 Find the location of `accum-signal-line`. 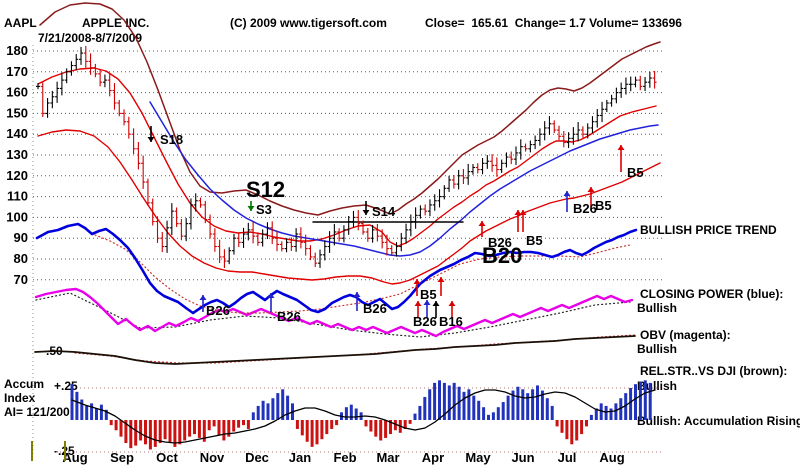

accum-signal-line is located at coordinates (363, 416).